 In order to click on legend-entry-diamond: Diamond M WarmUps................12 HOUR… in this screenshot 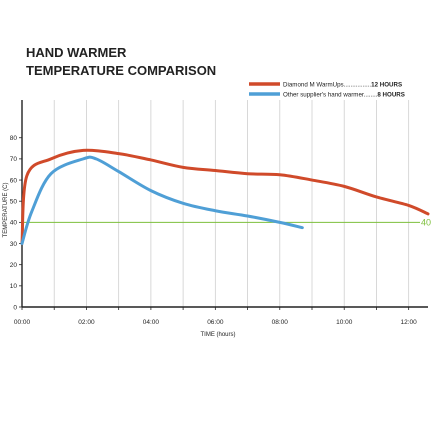, I will do `click(342, 85)`.